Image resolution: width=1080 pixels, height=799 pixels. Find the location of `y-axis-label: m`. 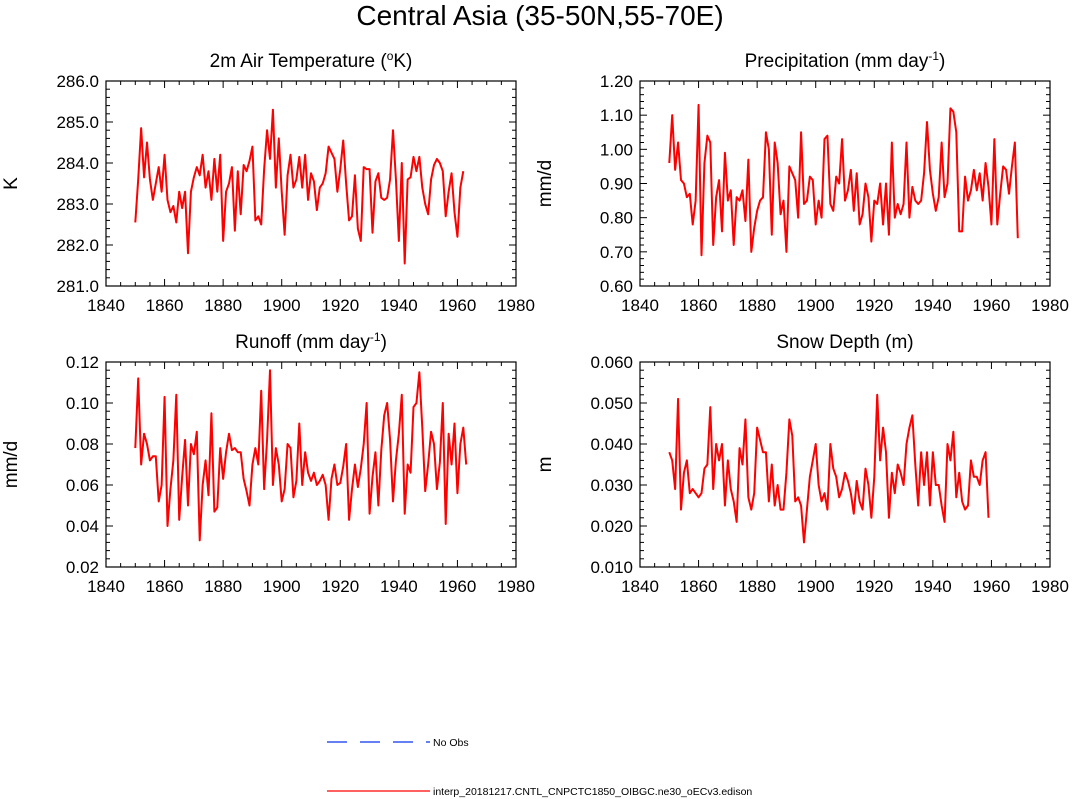

y-axis-label: m is located at coordinates (545, 465).